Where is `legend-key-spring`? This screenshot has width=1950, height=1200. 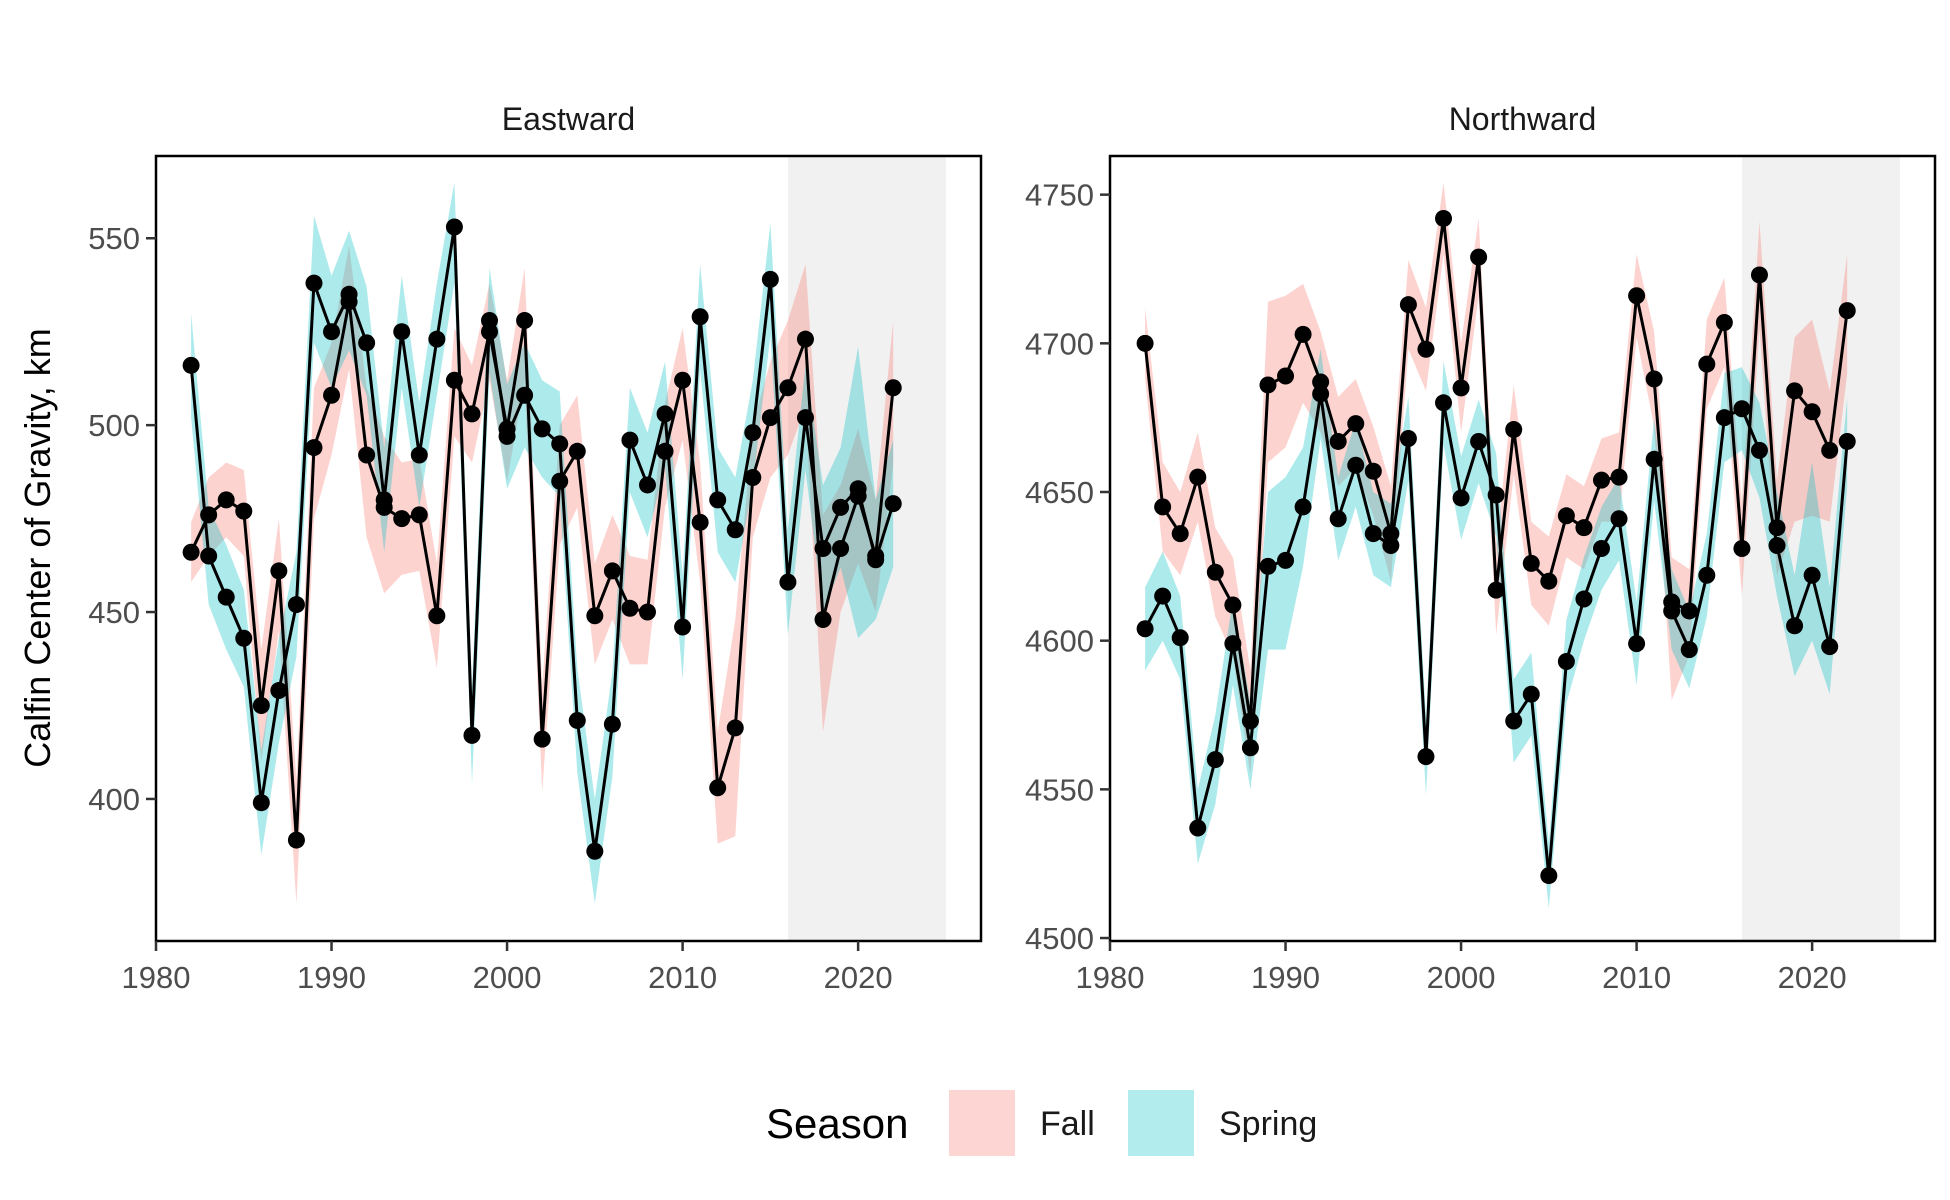 legend-key-spring is located at coordinates (1161, 1123).